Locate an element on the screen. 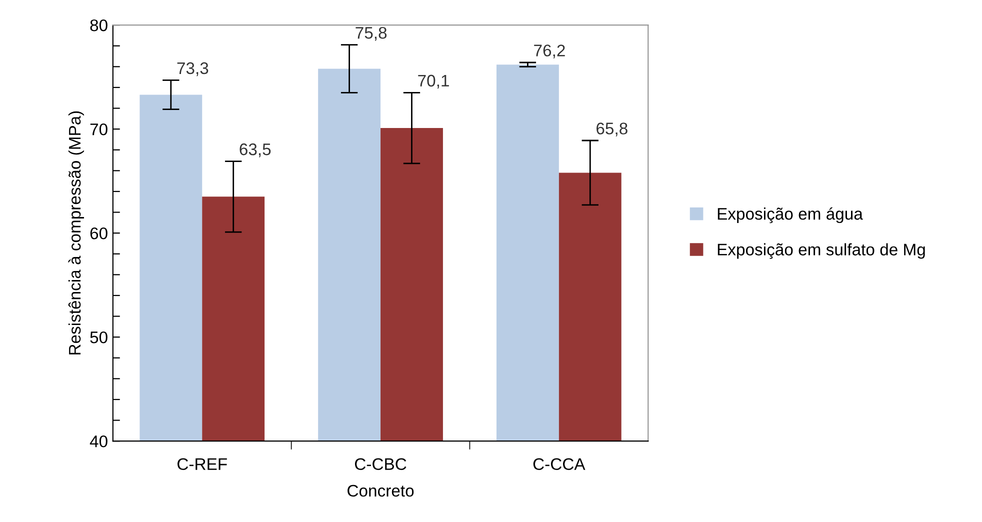 This screenshot has width=982, height=522. data-label: 76,2 is located at coordinates (549, 51).